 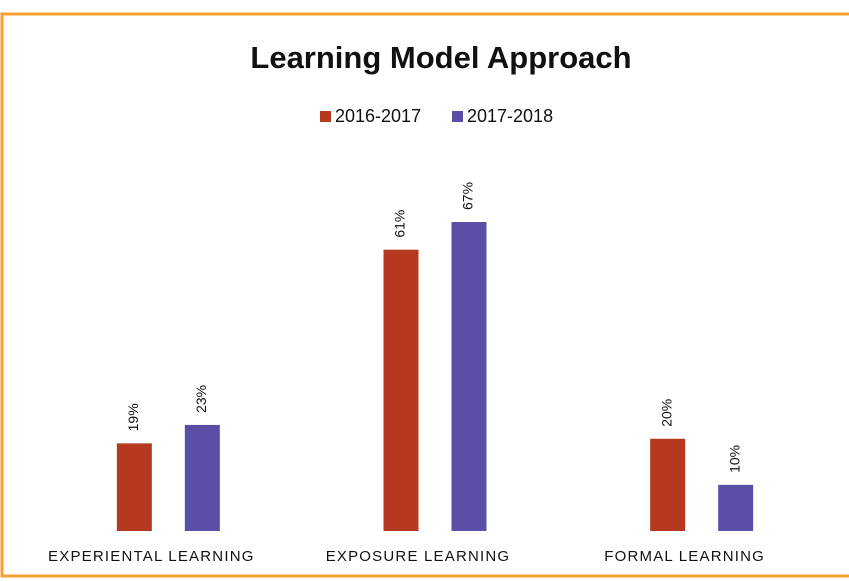 I want to click on data-label: 67%, so click(x=468, y=196).